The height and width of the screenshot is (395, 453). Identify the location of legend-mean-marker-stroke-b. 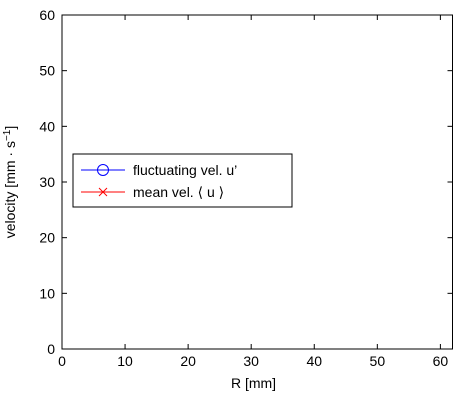
(103, 192).